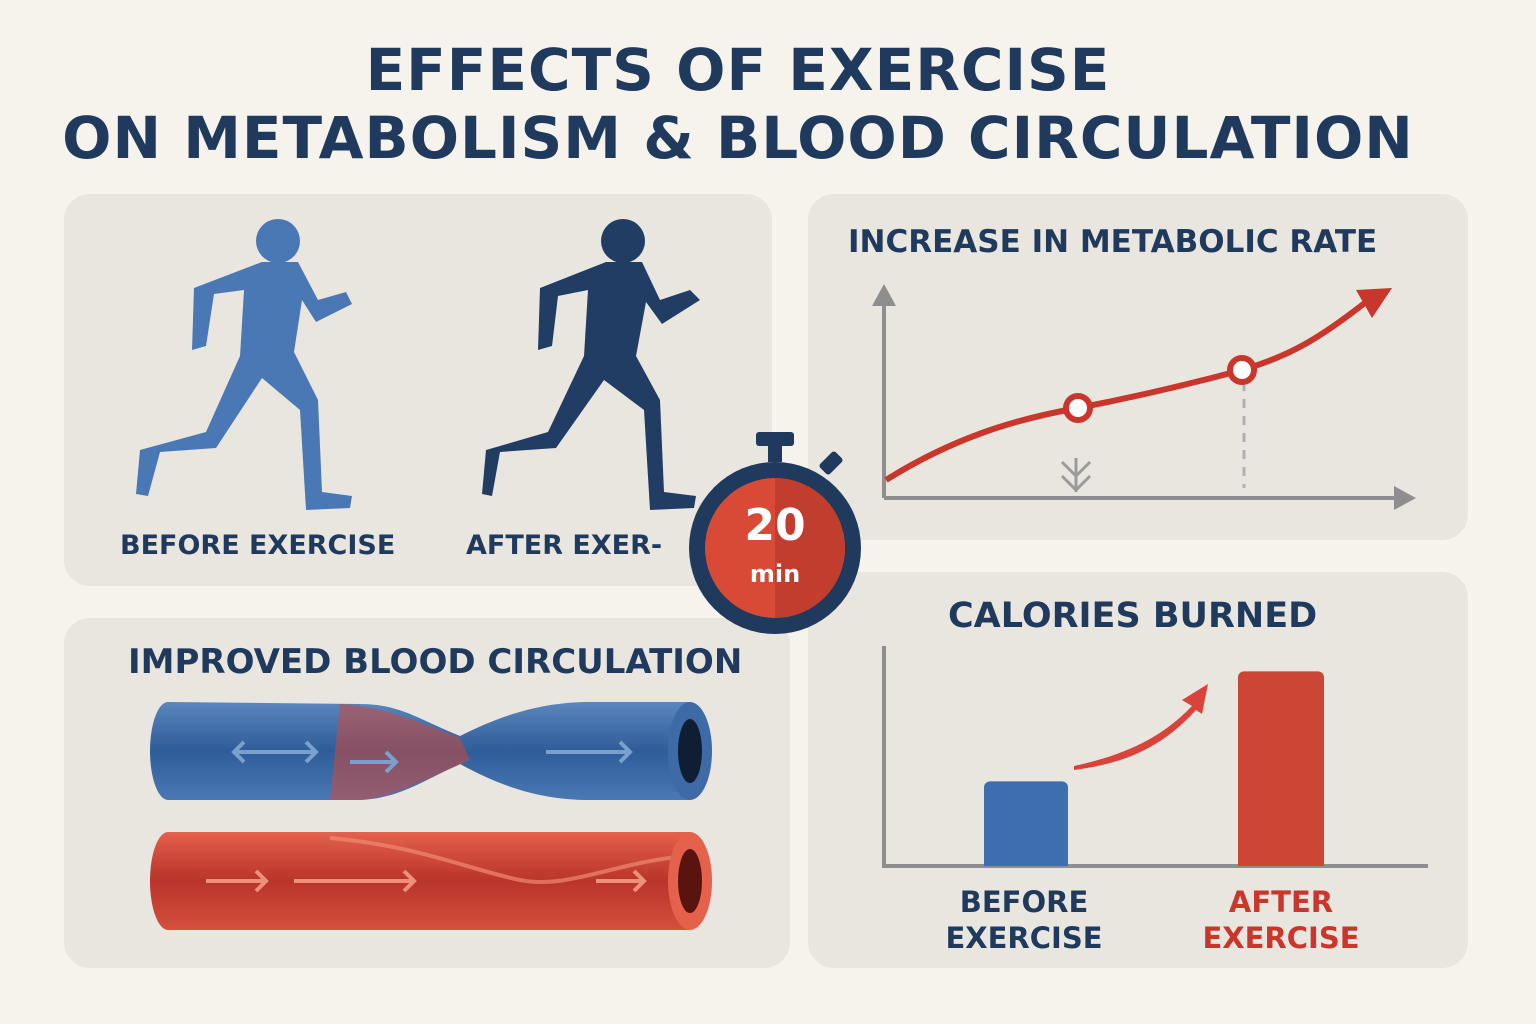 This screenshot has width=1536, height=1024. I want to click on calories-title: CALORIES BURNED, so click(1133, 616).